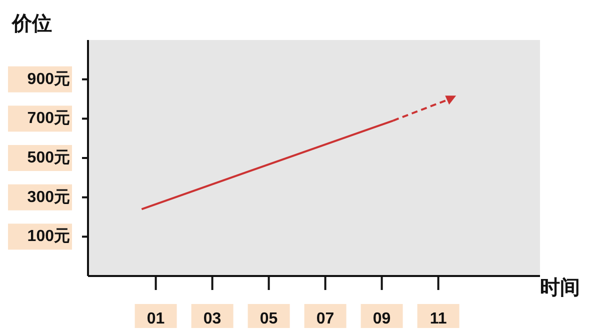  What do you see at coordinates (212, 319) in the screenshot?
I see `x-tick-label: 03` at bounding box center [212, 319].